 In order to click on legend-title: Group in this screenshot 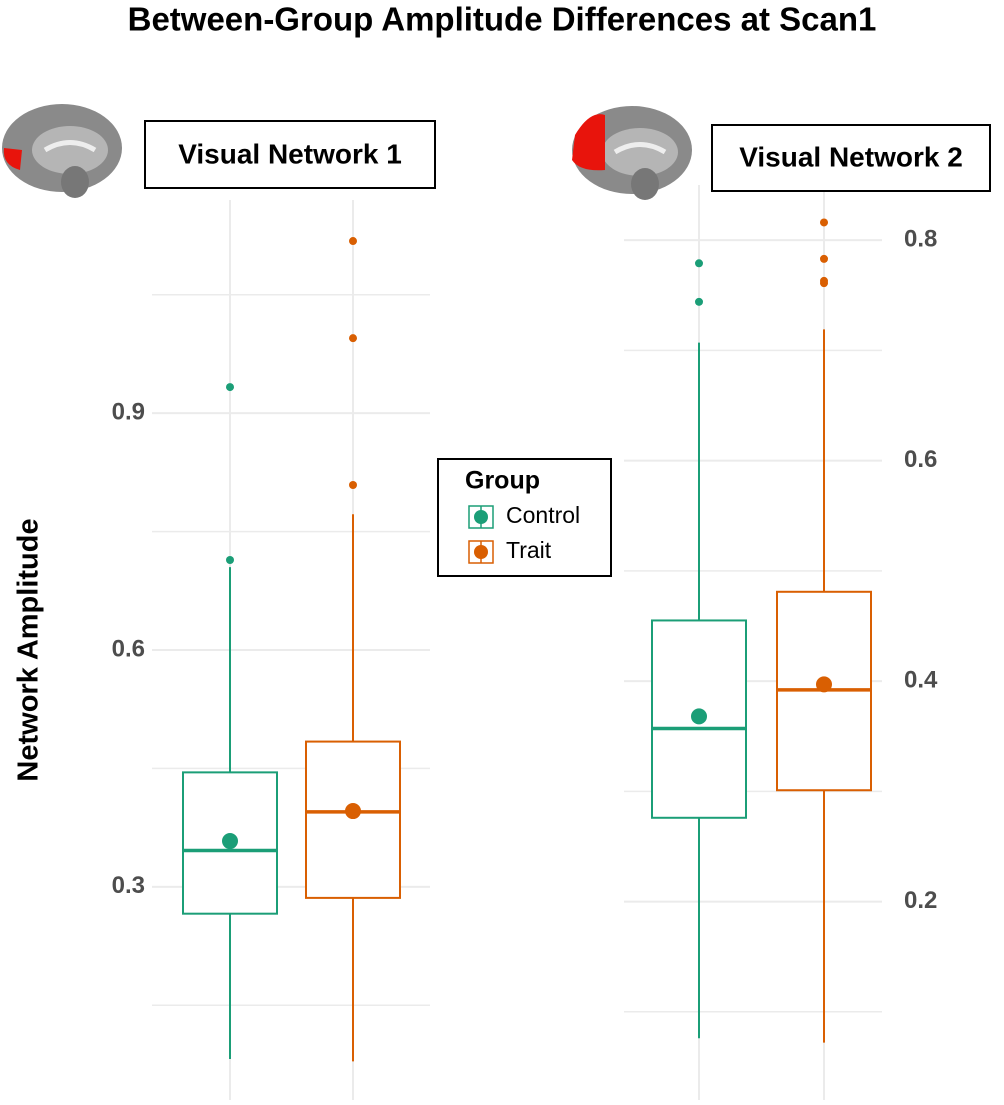, I will do `click(502, 481)`.